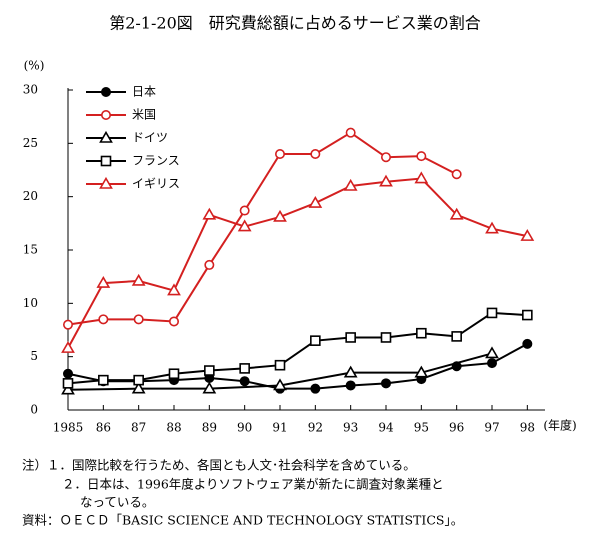 The height and width of the screenshot is (547, 597). Describe the element at coordinates (173, 428) in the screenshot. I see `x-tick-label: 88` at that location.